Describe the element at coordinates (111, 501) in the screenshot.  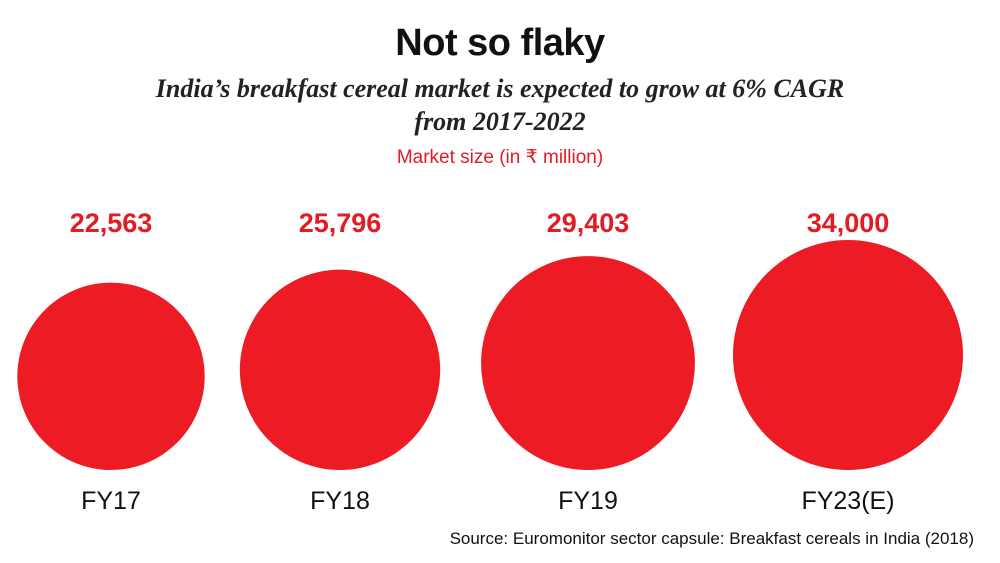
I see `category-label: FY17` at that location.